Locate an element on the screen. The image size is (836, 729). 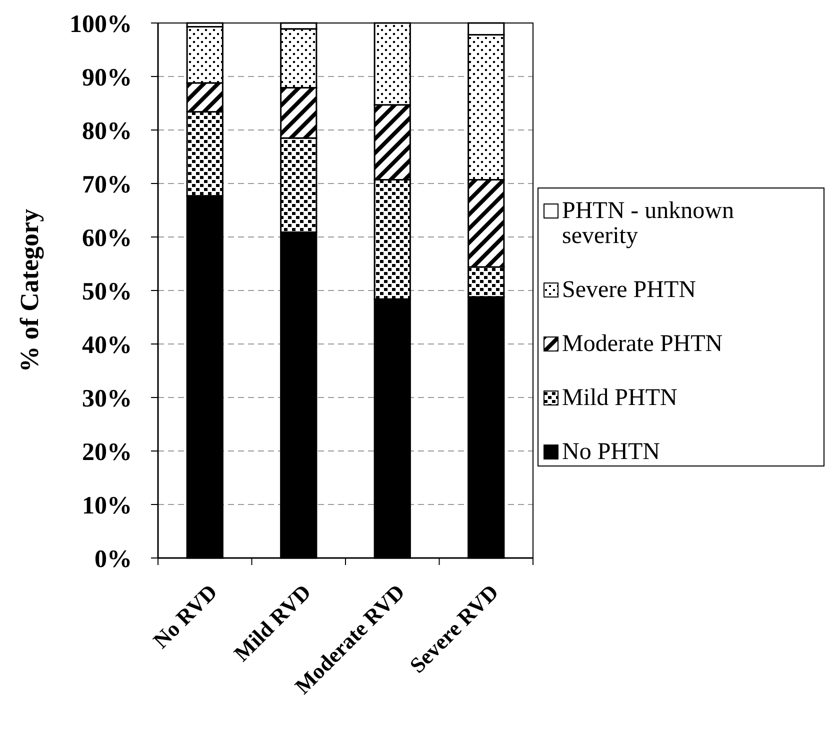
y-tick-label: 0% is located at coordinates (113, 559).